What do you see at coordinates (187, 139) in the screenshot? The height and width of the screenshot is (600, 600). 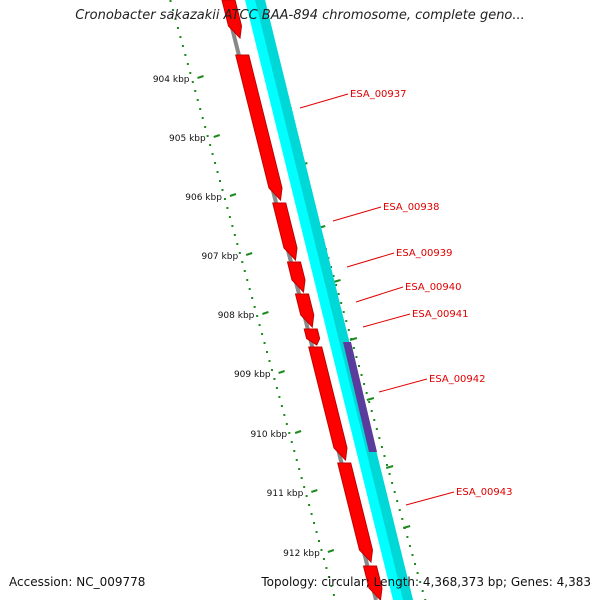 I see `kbp-label: 905 kbp` at bounding box center [187, 139].